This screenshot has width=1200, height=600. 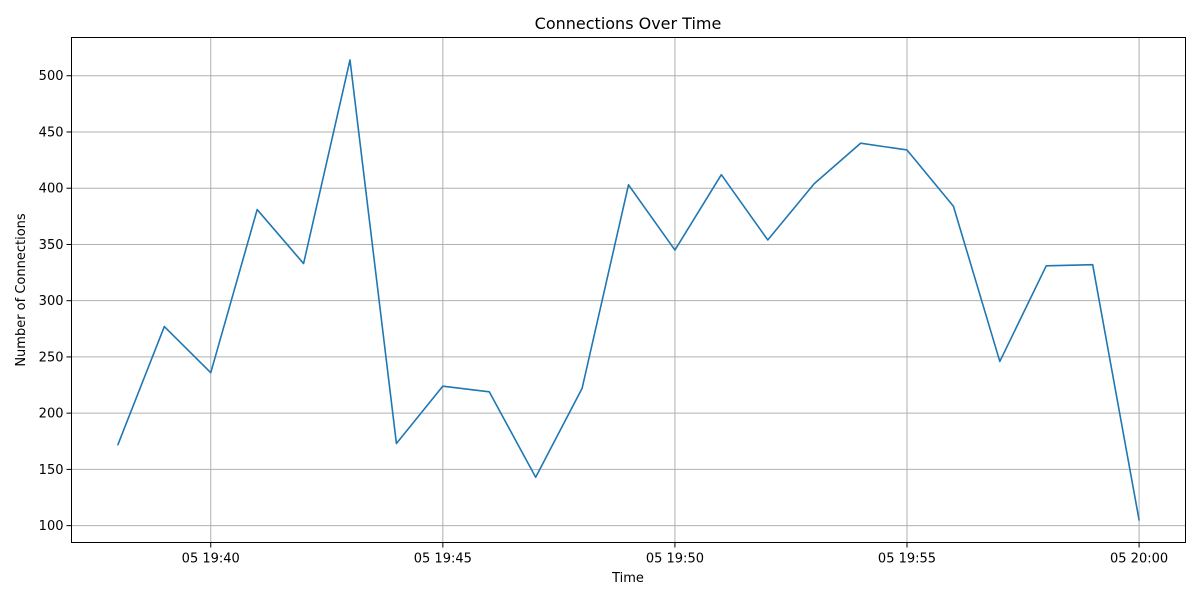 What do you see at coordinates (51, 189) in the screenshot?
I see `y-tick-label: 400` at bounding box center [51, 189].